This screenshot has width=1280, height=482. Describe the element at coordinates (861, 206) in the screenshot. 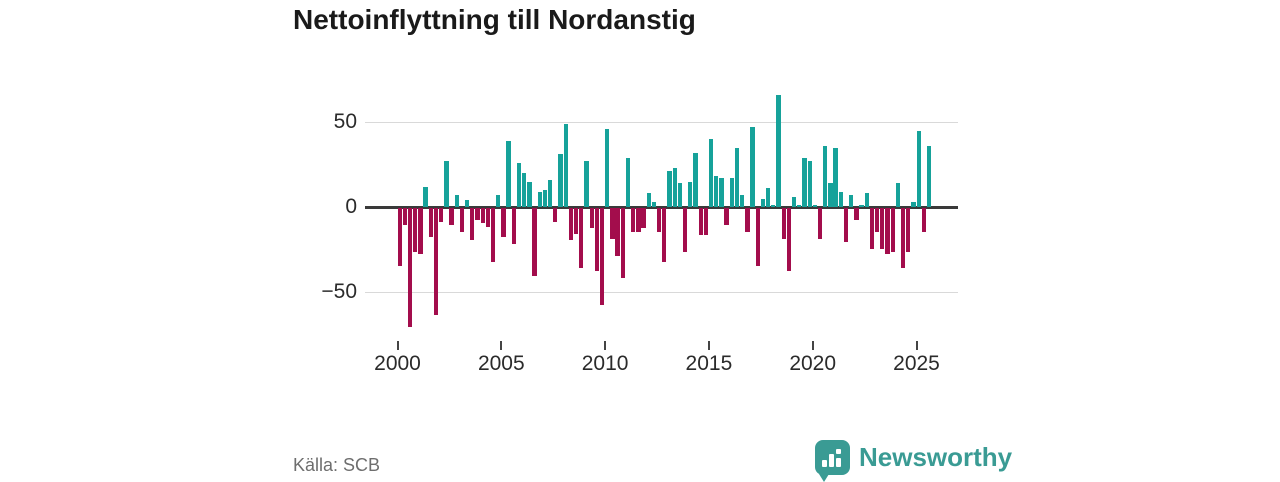

I see `bar-2022Q2` at that location.